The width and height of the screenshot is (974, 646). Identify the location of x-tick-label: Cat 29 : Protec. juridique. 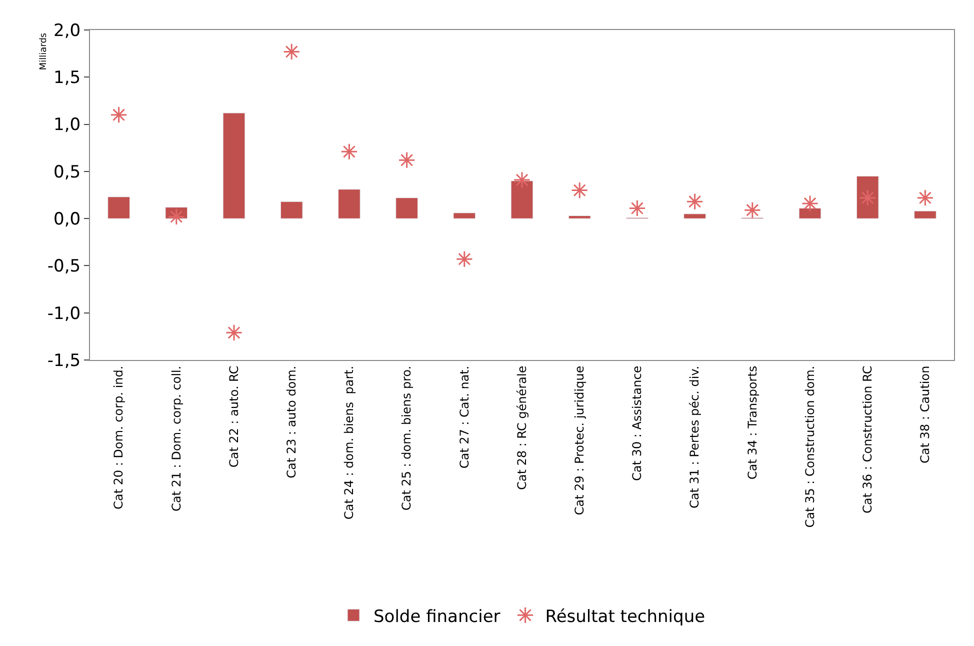
(579, 441).